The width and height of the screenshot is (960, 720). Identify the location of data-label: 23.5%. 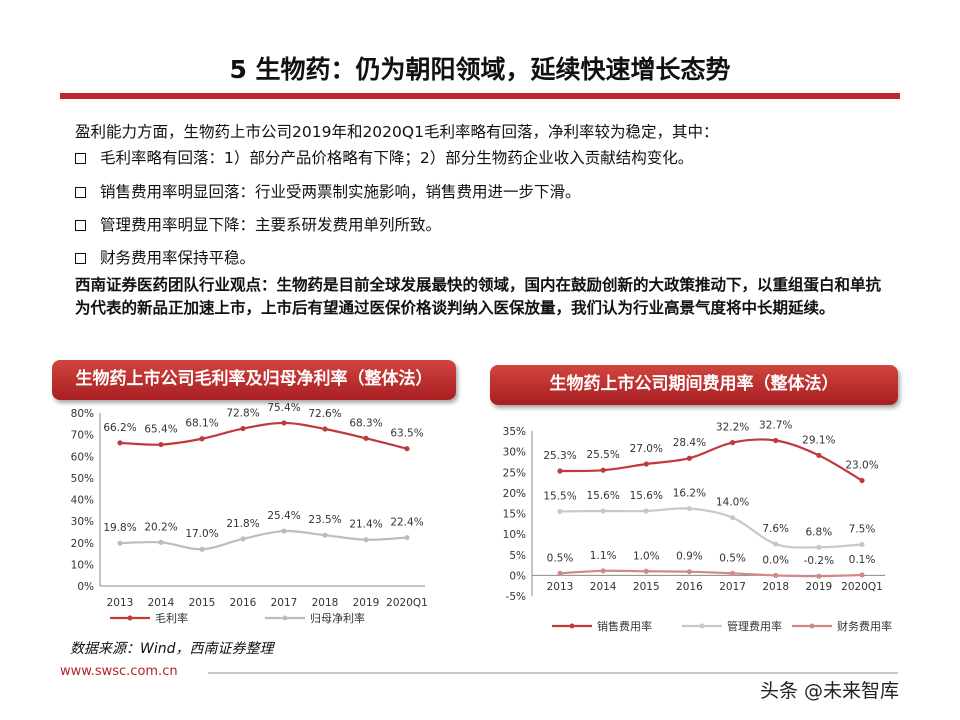
(324, 520).